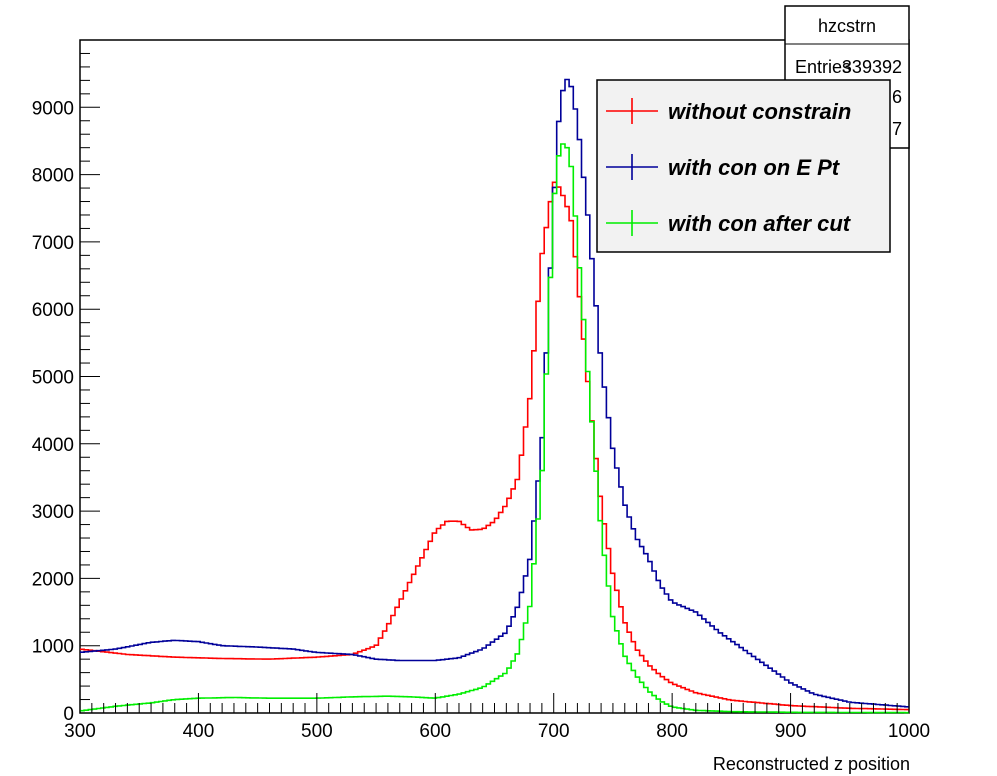  I want to click on y-tick-label: 6000, so click(53, 310).